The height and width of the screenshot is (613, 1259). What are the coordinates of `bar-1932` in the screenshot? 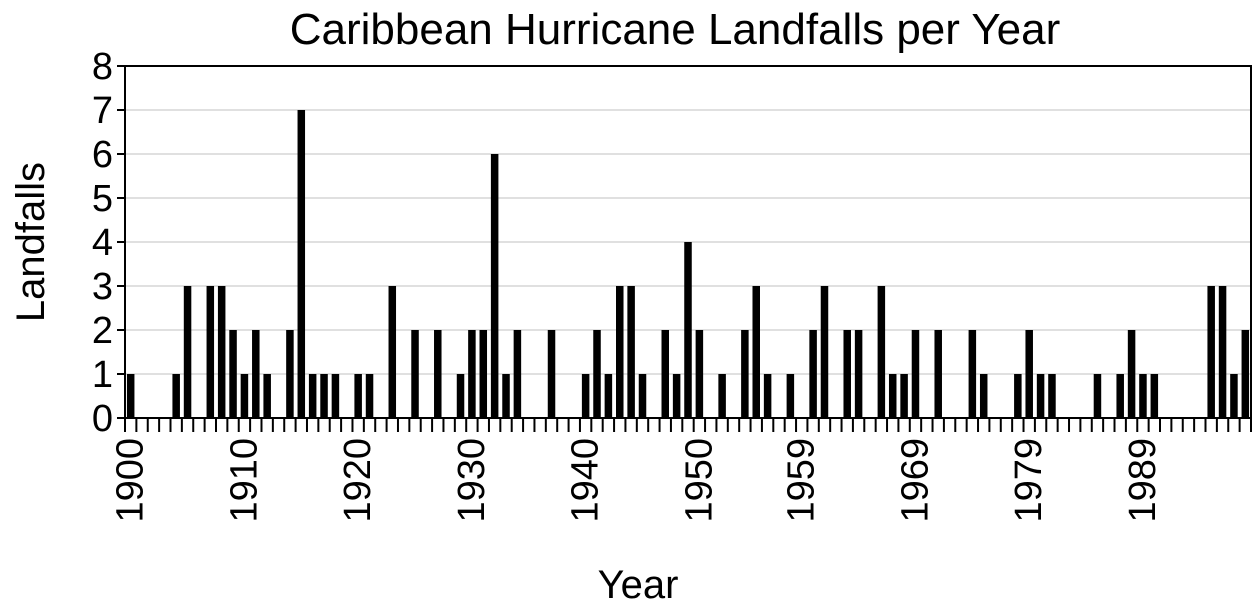 It's located at (494, 286).